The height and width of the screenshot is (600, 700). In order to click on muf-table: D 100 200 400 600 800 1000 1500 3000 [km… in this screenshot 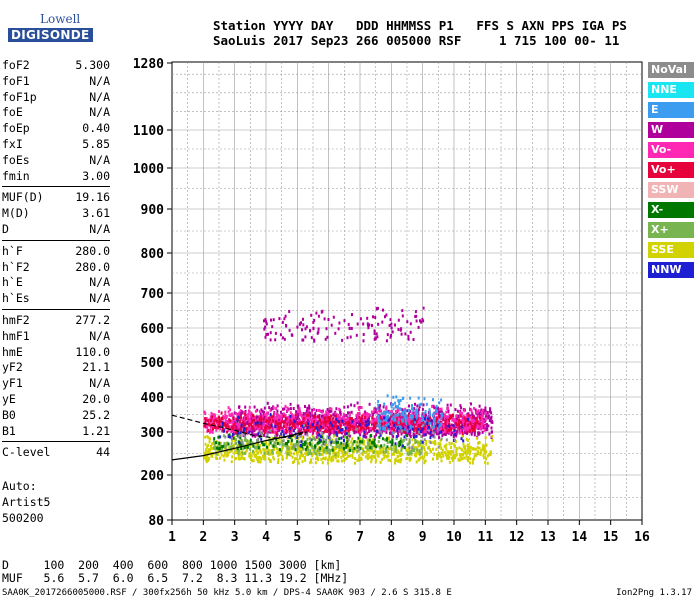, I will do `click(175, 572)`.